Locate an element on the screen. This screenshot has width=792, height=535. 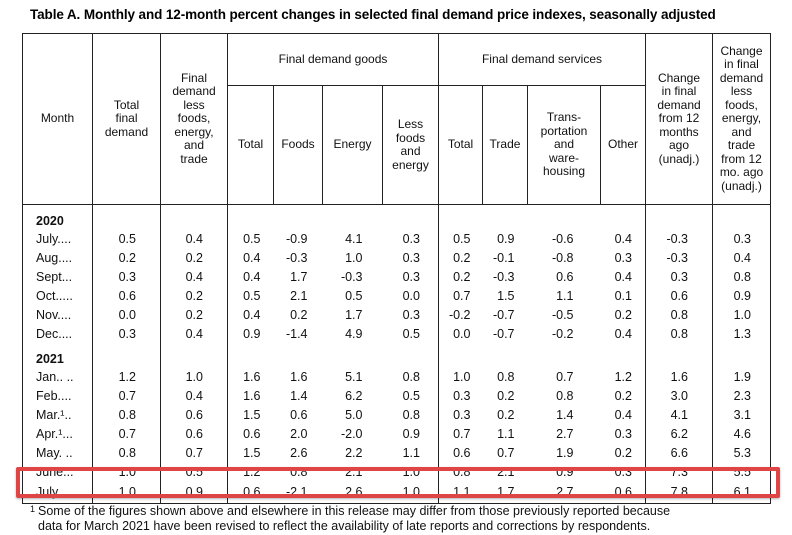
year-row: 2021 is located at coordinates (397, 355).